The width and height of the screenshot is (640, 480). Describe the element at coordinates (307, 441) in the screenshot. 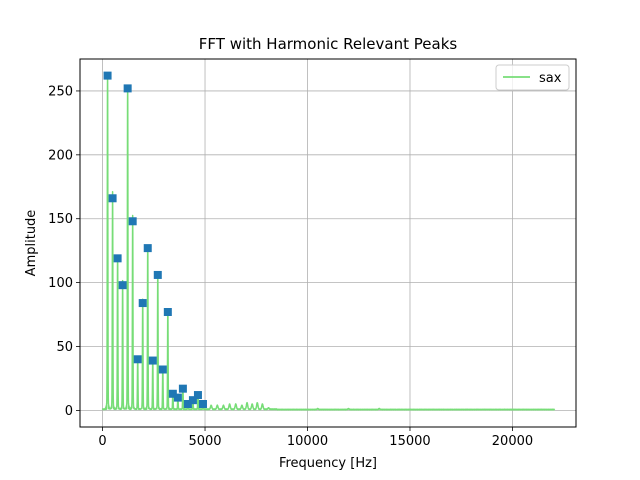

I see `x-tick-label: 10000` at that location.